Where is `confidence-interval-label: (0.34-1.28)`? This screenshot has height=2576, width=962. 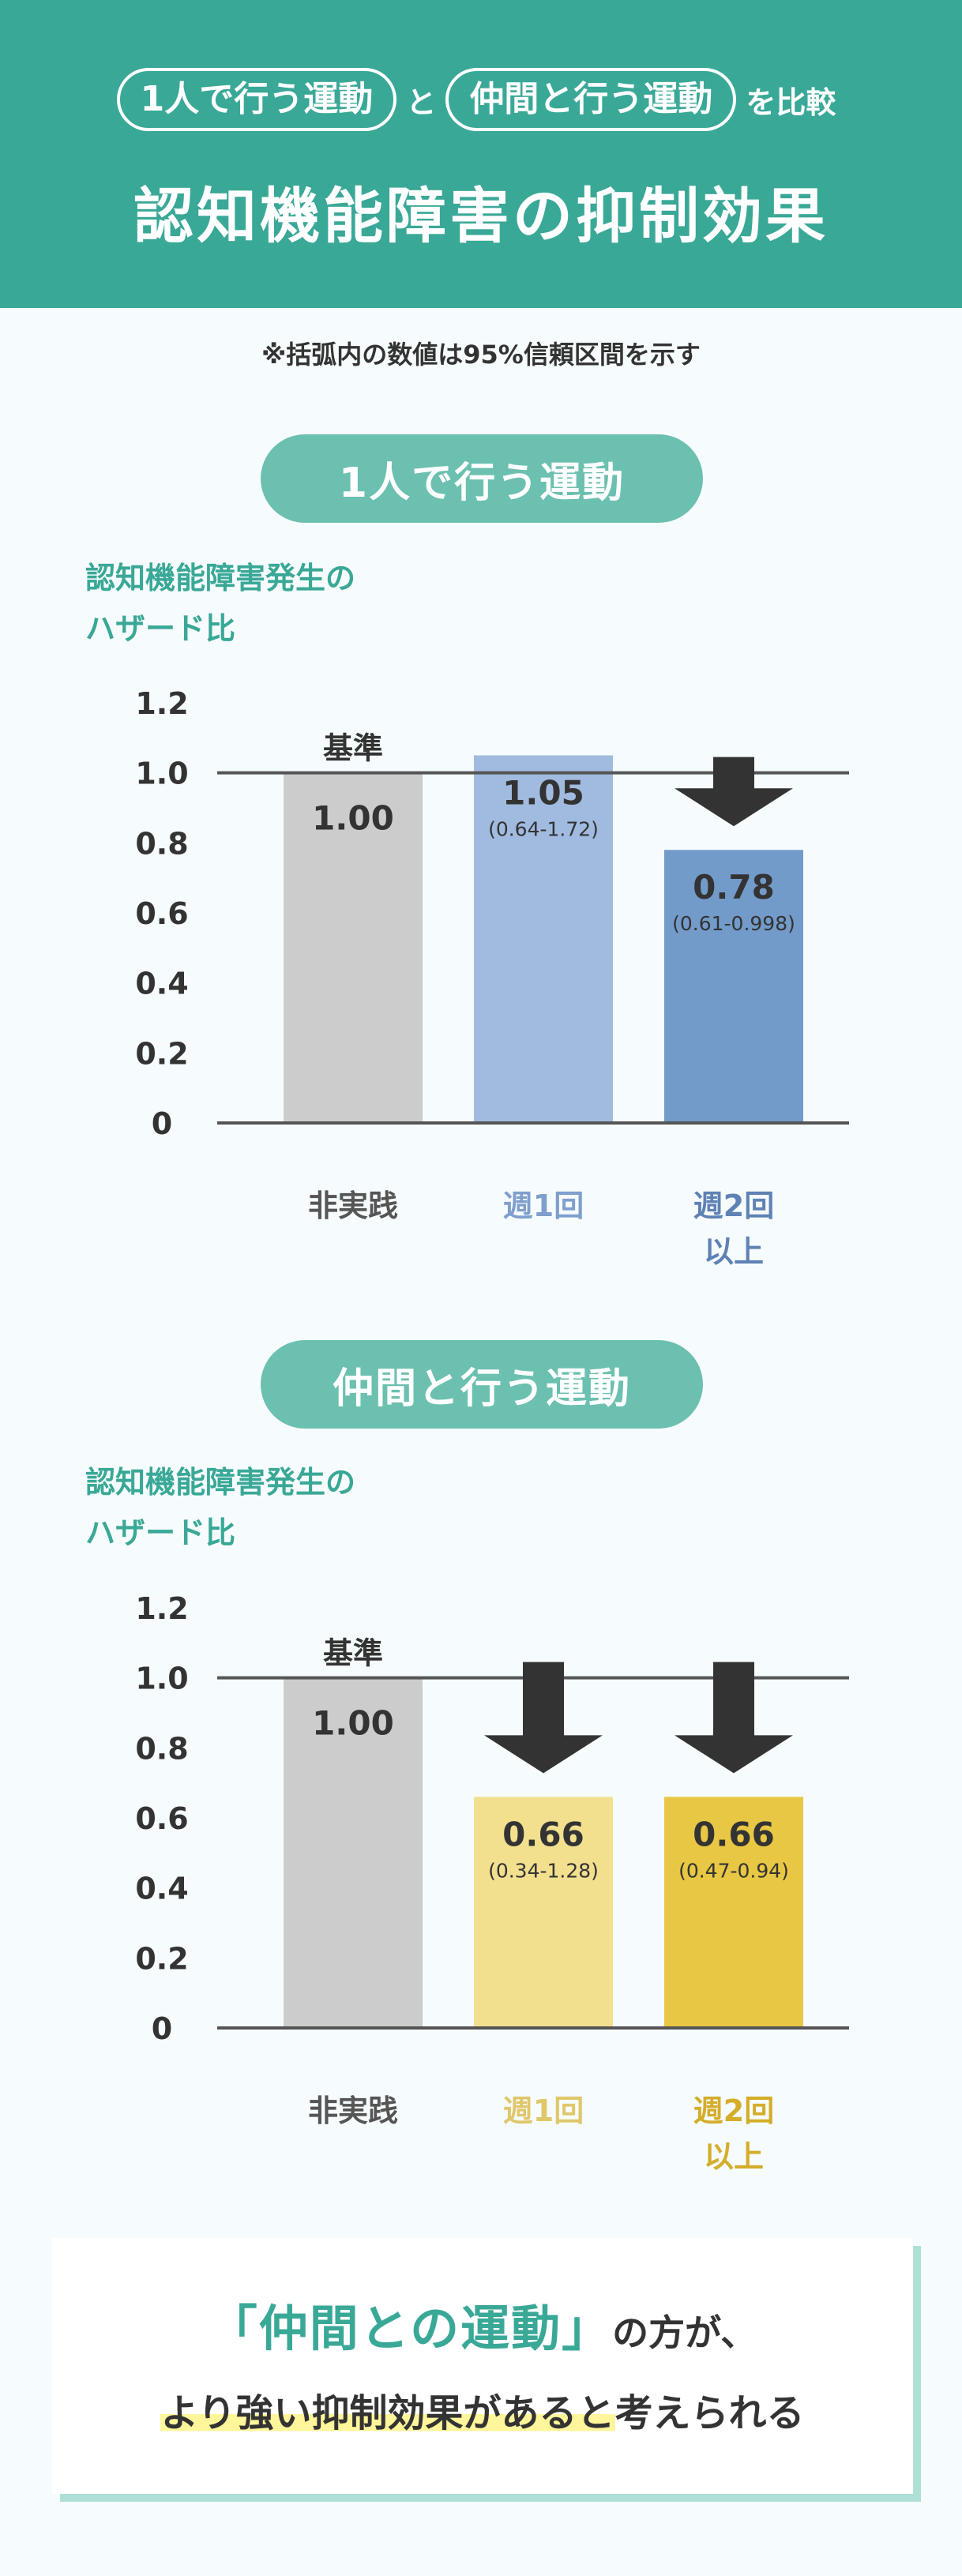
confidence-interval-label: (0.34-1.28) is located at coordinates (543, 1870).